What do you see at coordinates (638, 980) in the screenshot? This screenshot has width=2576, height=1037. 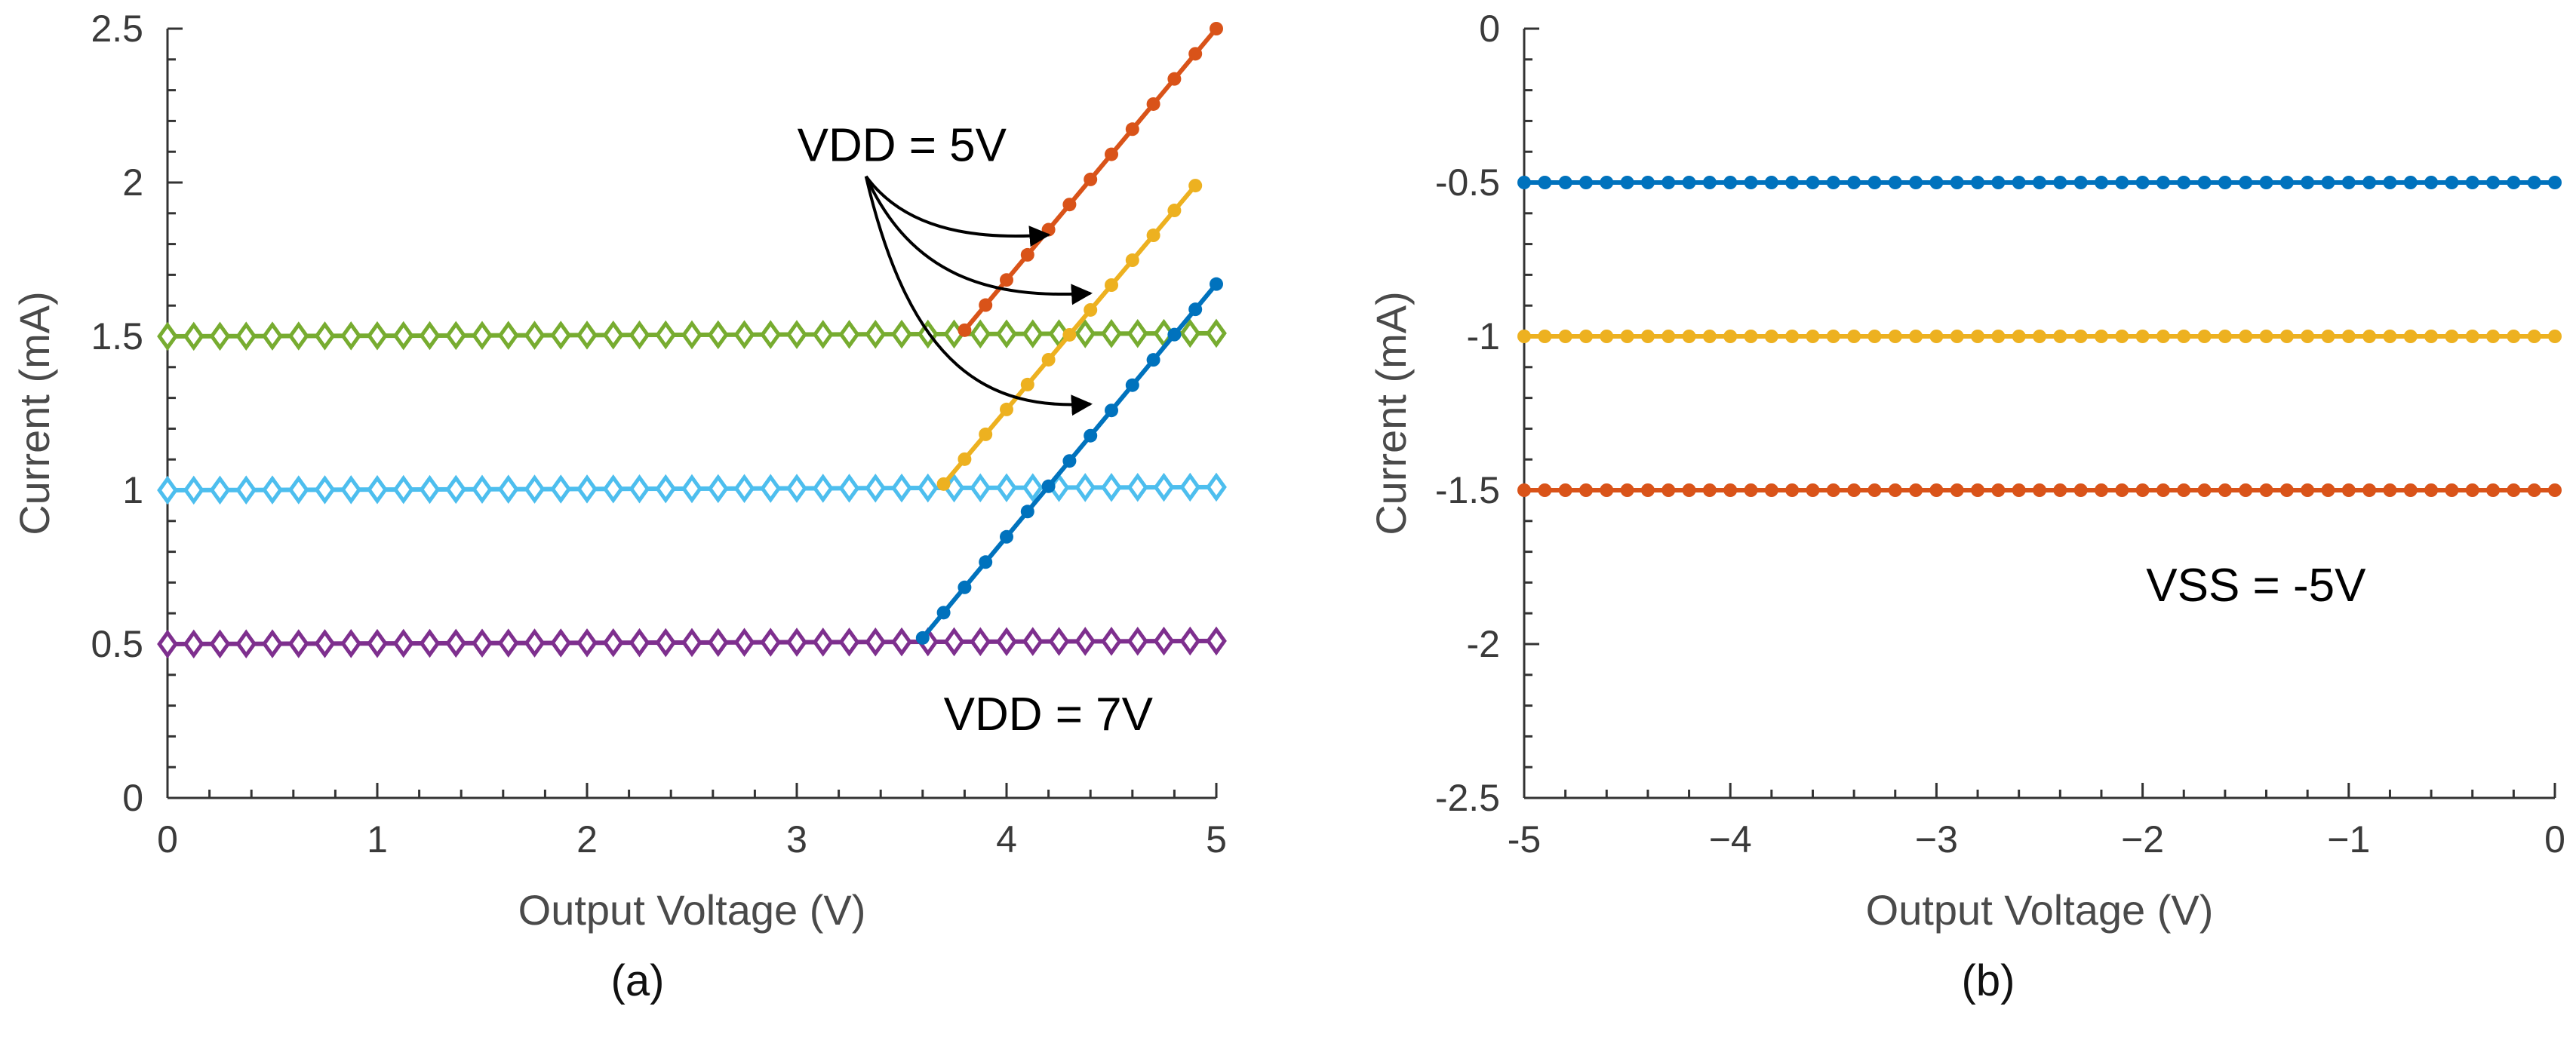 I see `panel-caption: (a)` at bounding box center [638, 980].